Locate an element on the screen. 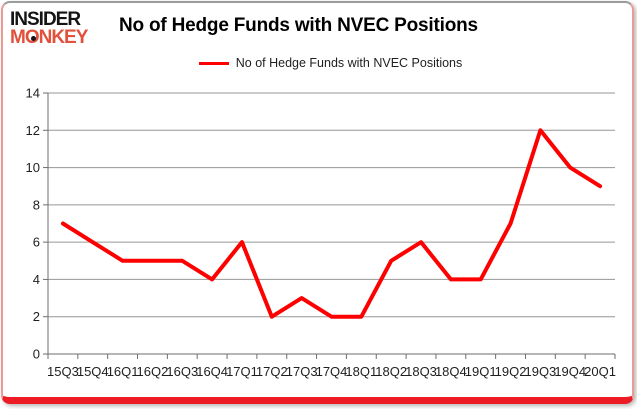 The height and width of the screenshot is (409, 637). y-tick-label: 0 is located at coordinates (36, 354).